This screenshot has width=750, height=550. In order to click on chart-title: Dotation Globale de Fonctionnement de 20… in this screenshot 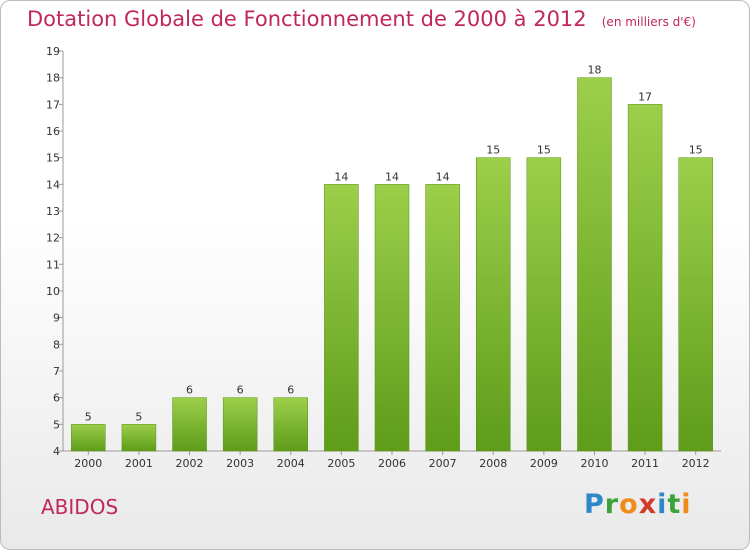, I will do `click(307, 19)`.